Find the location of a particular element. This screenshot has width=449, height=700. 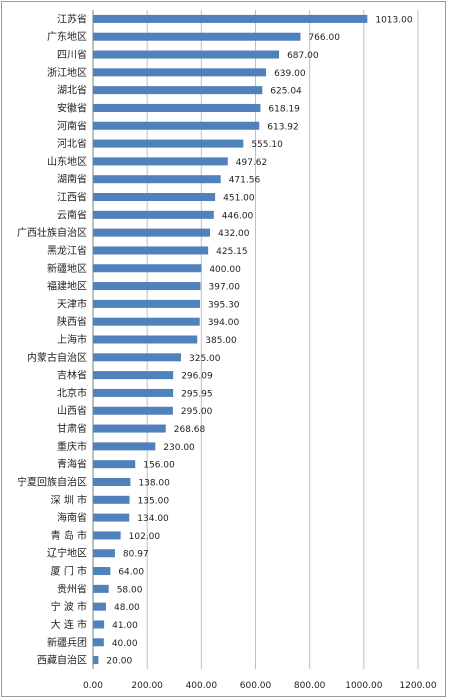

category-label: 厦 门 市 is located at coordinates (69, 571).